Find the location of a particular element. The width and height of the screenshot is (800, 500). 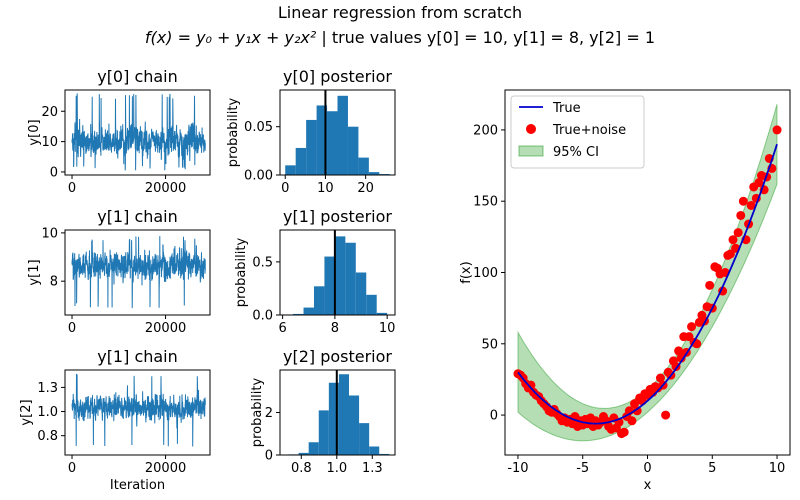

subplot-post2: 0.8 1.0 1.3 0 2 y[2] posterior probability is located at coordinates (323, 411).